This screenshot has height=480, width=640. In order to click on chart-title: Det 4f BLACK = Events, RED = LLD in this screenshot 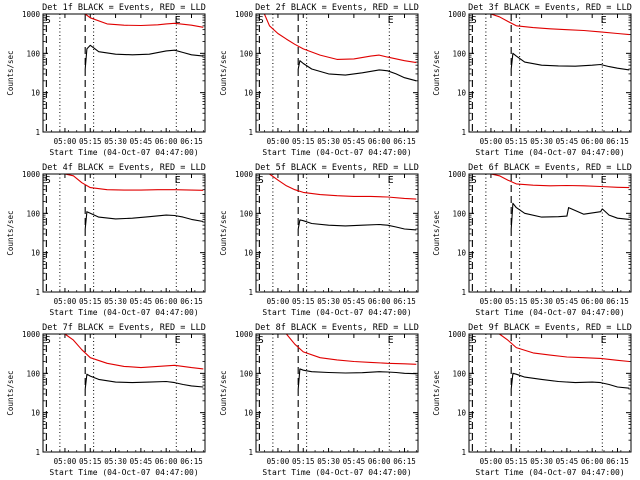, I will do `click(124, 168)`.